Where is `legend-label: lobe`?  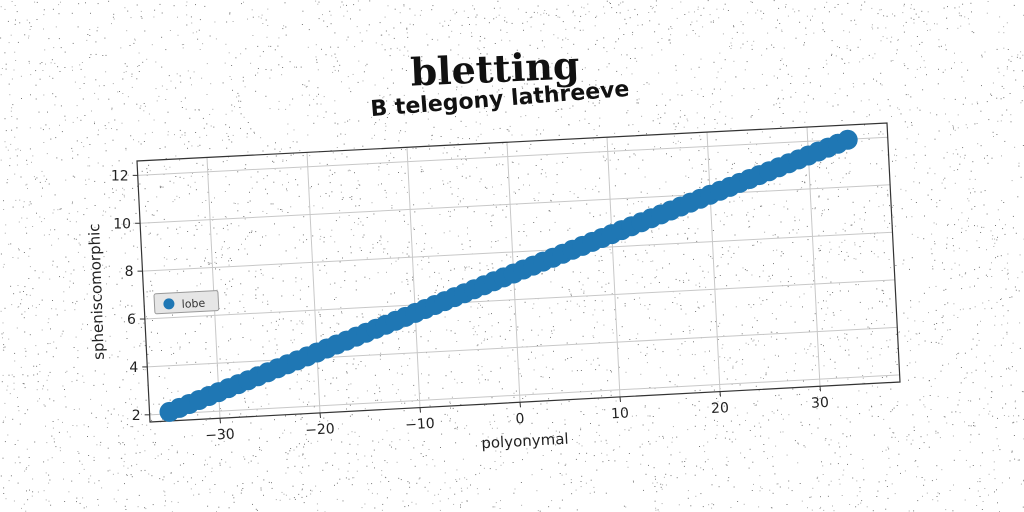 legend-label: lobe is located at coordinates (193, 304).